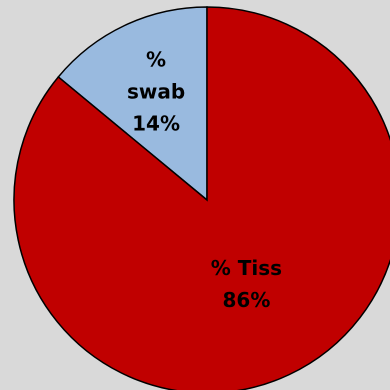  Describe the element at coordinates (156, 60) in the screenshot. I see `pie-slice-label-line: %` at that location.